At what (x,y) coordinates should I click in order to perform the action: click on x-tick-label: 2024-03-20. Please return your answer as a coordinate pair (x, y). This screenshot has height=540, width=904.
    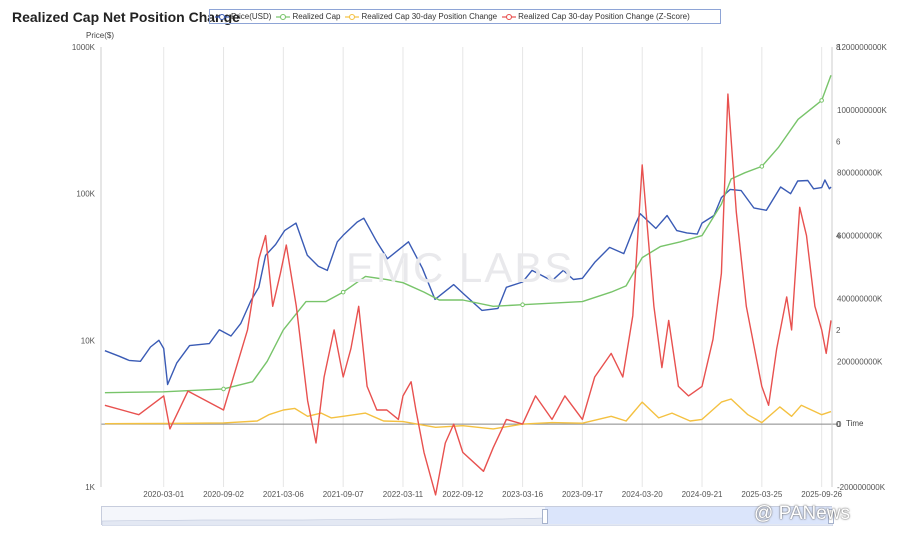
    Looking at the image, I should click on (642, 494).